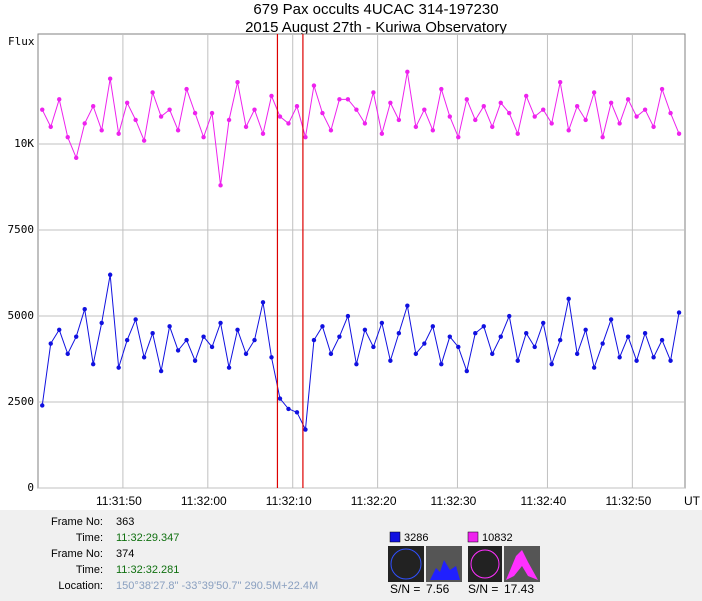  Describe the element at coordinates (89, 538) in the screenshot. I see `field-label: Time:` at that location.